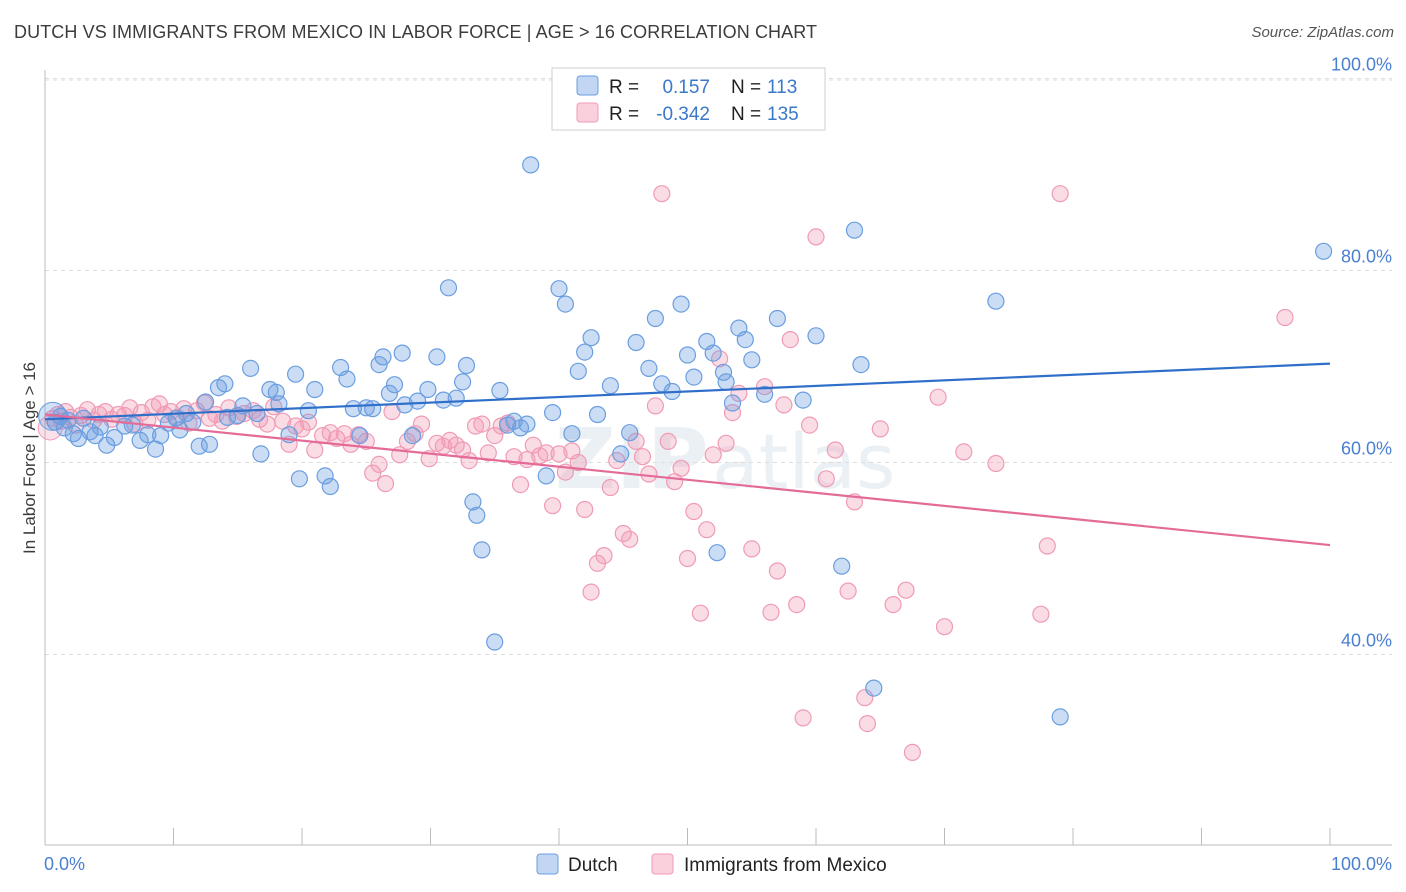 This screenshot has height=892, width=1406. I want to click on legend-r-value-dutch: 0.157, so click(686, 87).